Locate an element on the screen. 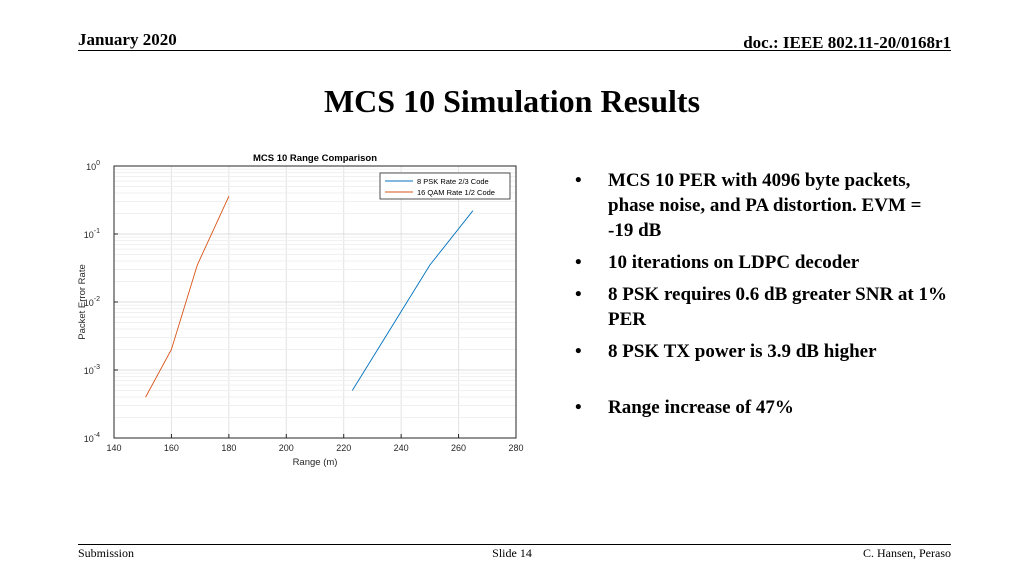  footer-divider is located at coordinates (514, 544).